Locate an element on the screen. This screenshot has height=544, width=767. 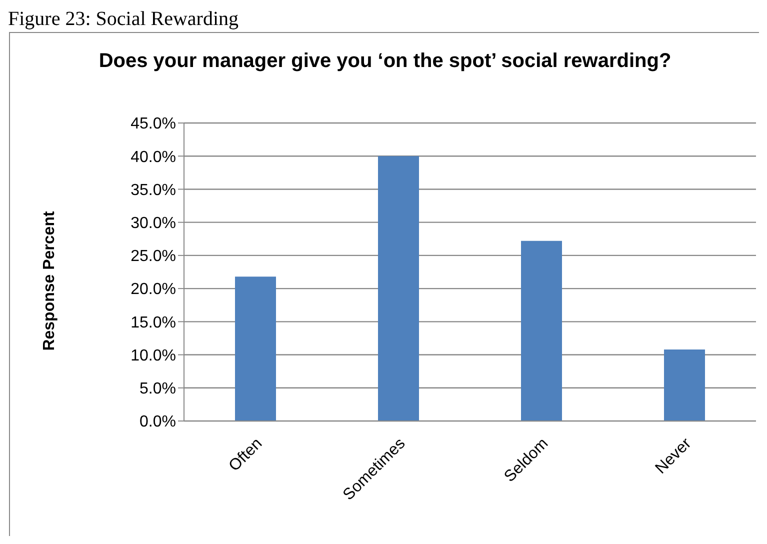
chart-title: Does your manager give you ‘on the spot’ social rewarding? is located at coordinates (385, 61).